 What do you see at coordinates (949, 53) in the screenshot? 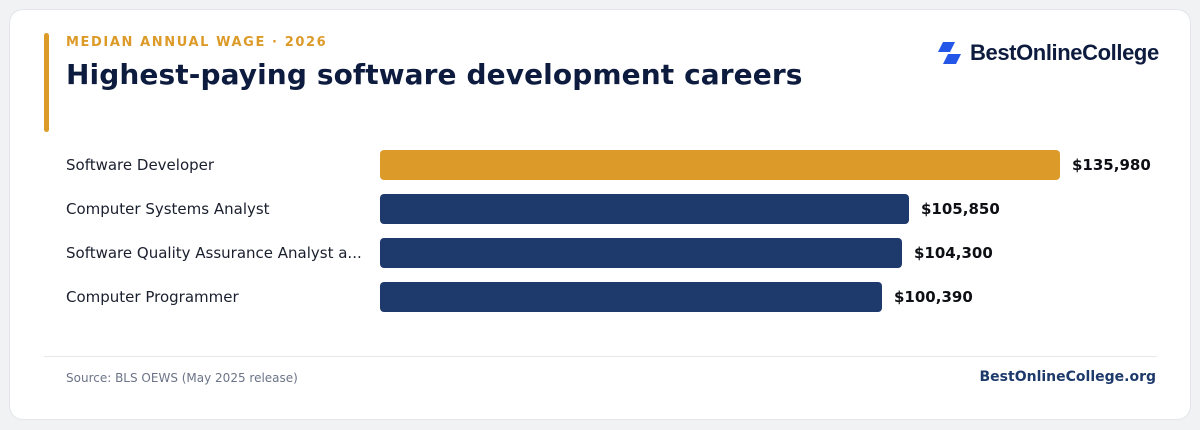
I see `stacked-parallelogram-logo-icon` at bounding box center [949, 53].